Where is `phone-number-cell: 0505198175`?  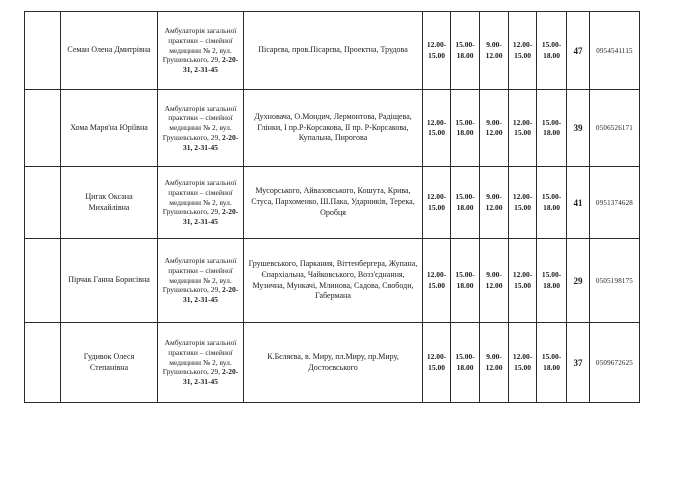
phone-number-cell: 0505198175 is located at coordinates (614, 280).